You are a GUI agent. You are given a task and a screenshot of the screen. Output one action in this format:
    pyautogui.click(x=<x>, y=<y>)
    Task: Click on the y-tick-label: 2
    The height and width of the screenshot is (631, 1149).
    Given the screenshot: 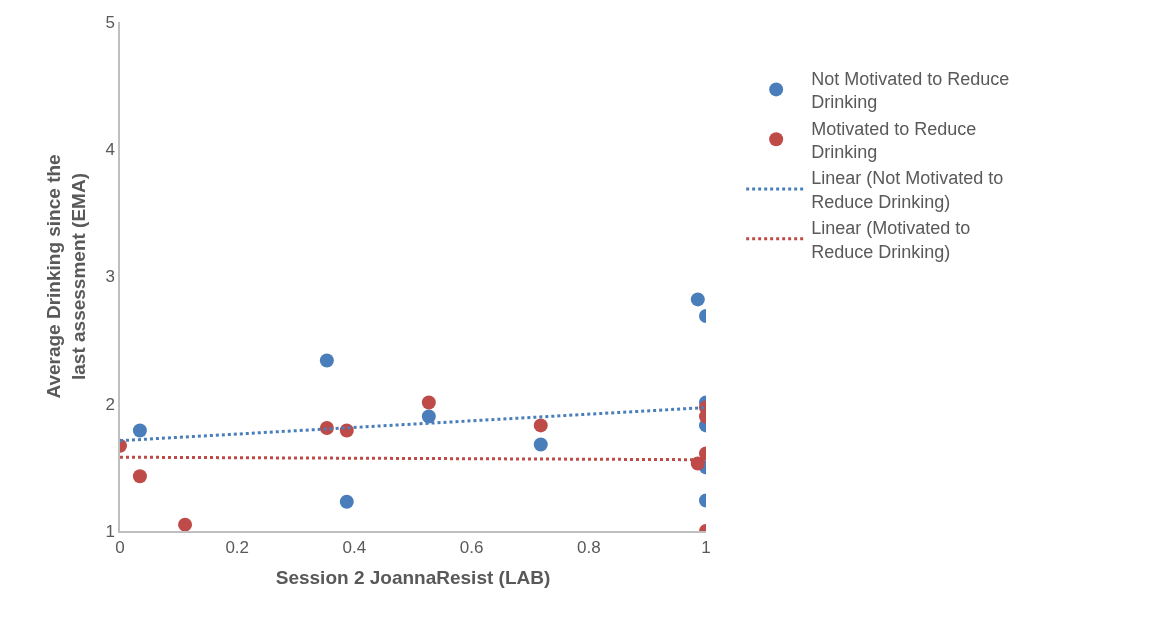 What is the action you would take?
    pyautogui.click(x=110, y=404)
    